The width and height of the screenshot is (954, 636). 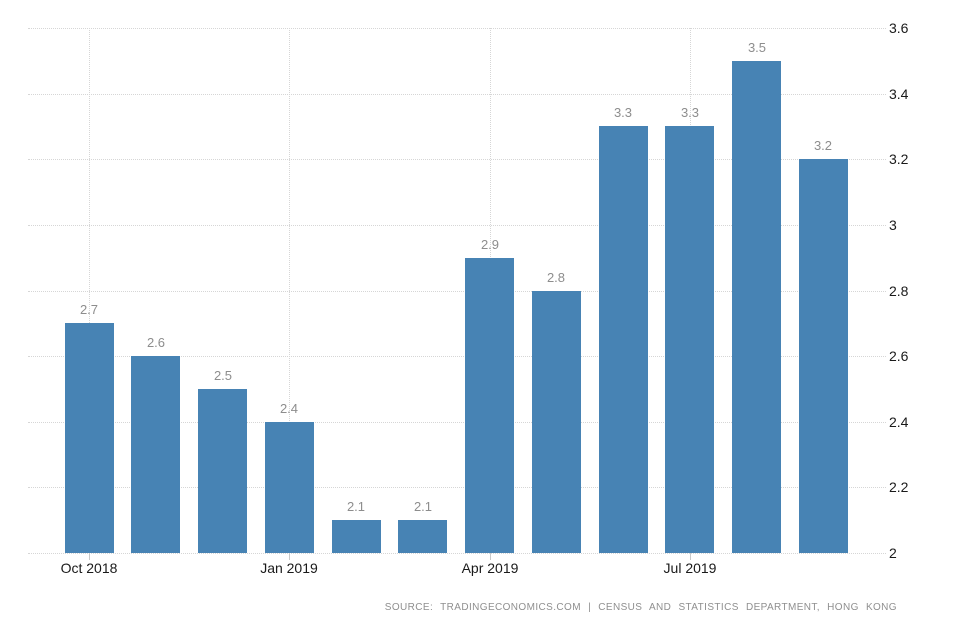 I want to click on x-axis-tick-label: Apr 2019, so click(x=490, y=568).